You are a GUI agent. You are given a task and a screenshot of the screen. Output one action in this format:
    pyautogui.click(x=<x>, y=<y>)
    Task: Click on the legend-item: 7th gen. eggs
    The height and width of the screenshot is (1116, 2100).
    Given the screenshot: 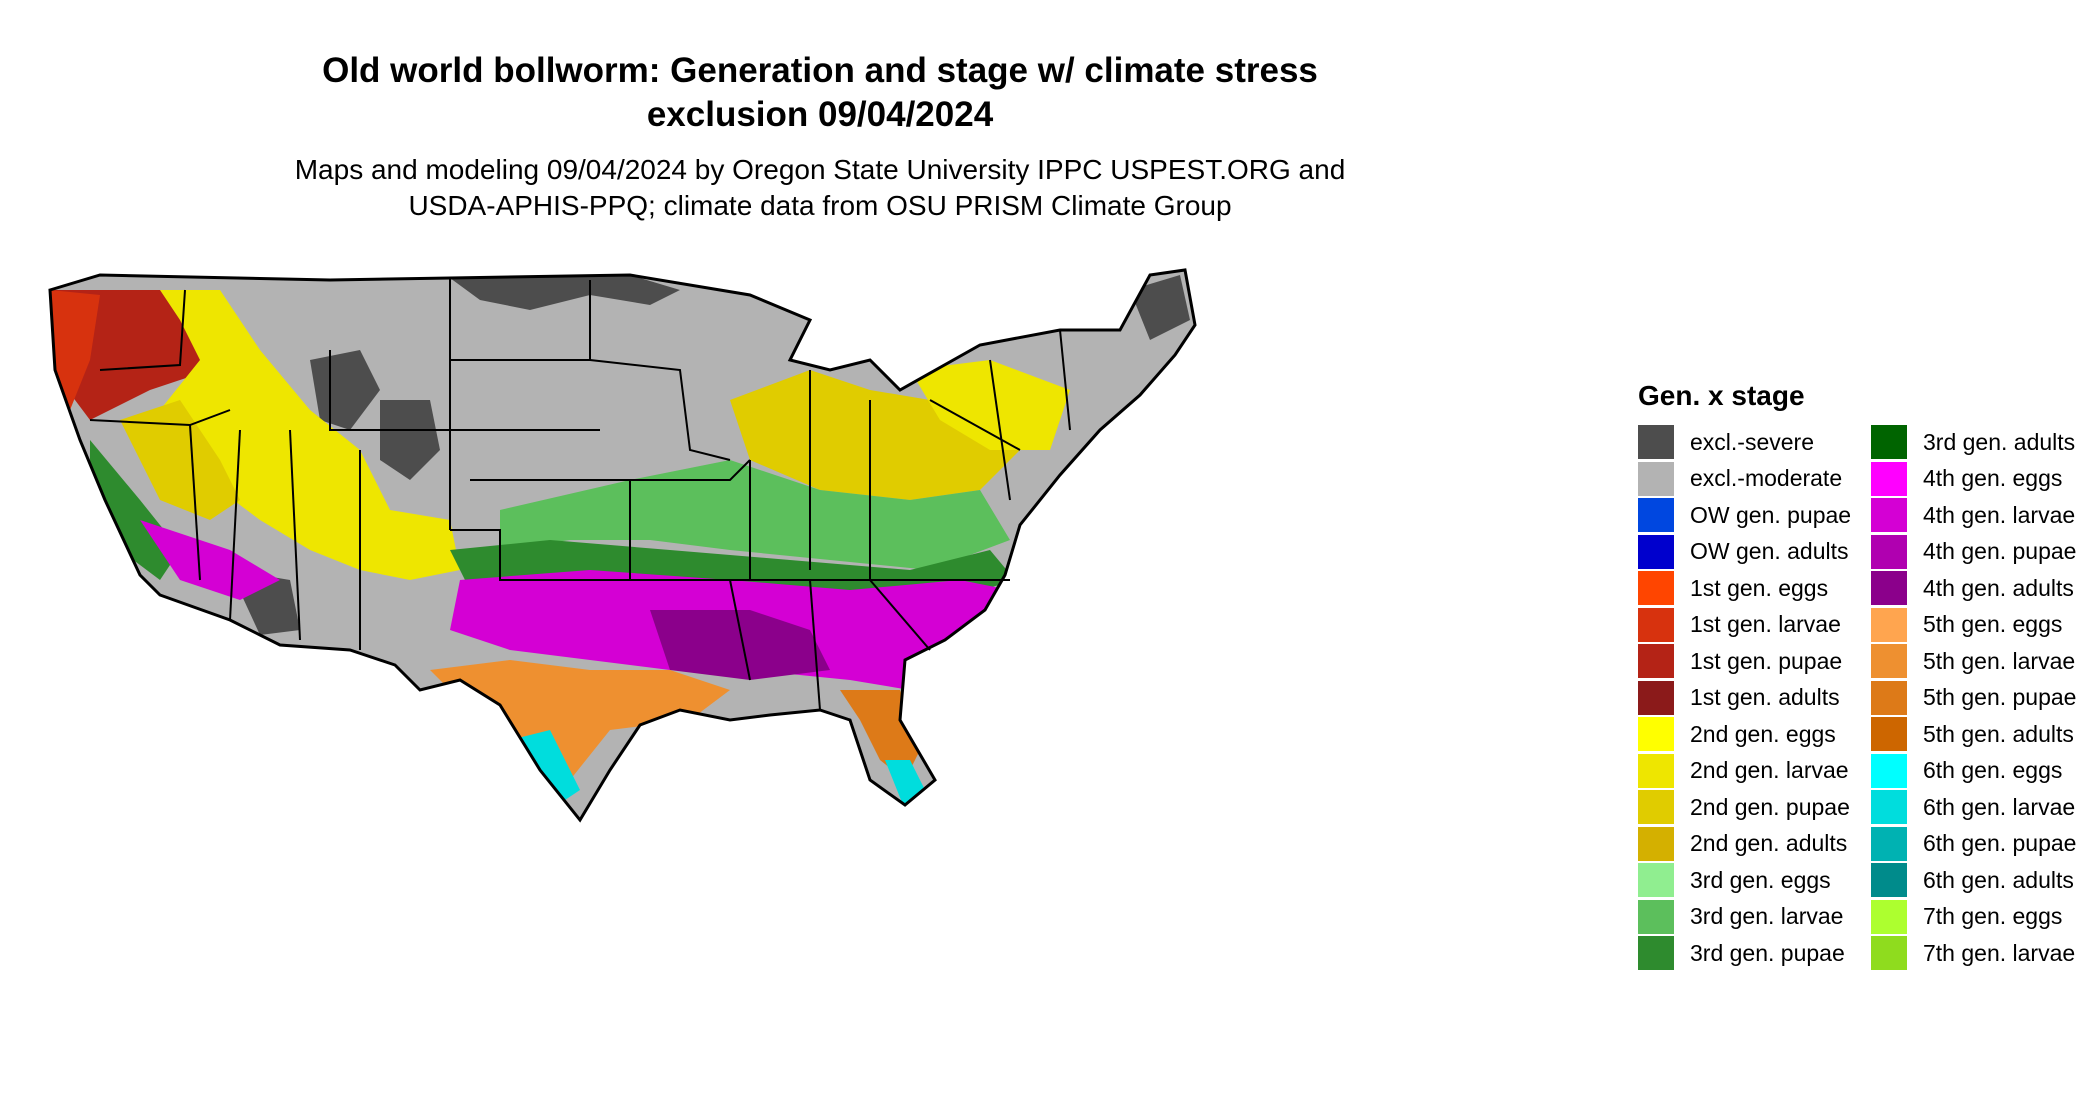 What is the action you would take?
    pyautogui.click(x=1973, y=917)
    